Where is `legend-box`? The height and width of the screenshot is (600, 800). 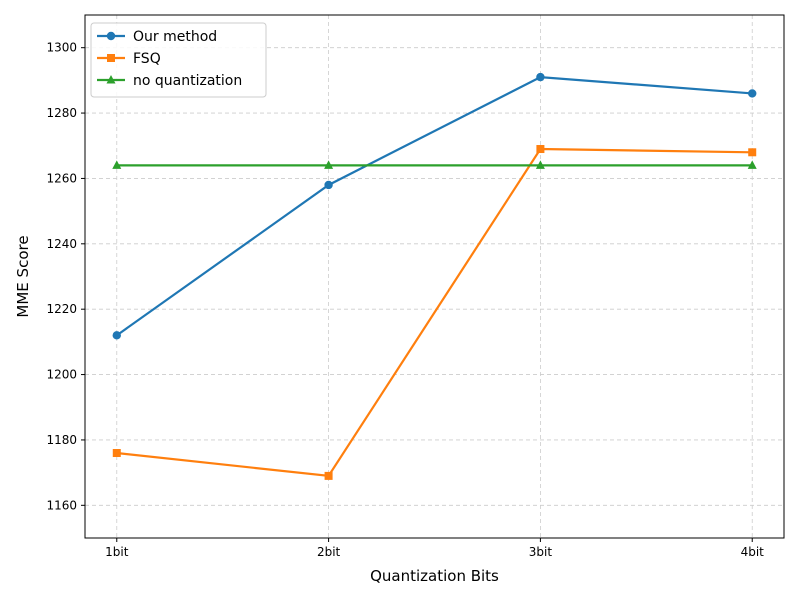
legend-box is located at coordinates (178, 60).